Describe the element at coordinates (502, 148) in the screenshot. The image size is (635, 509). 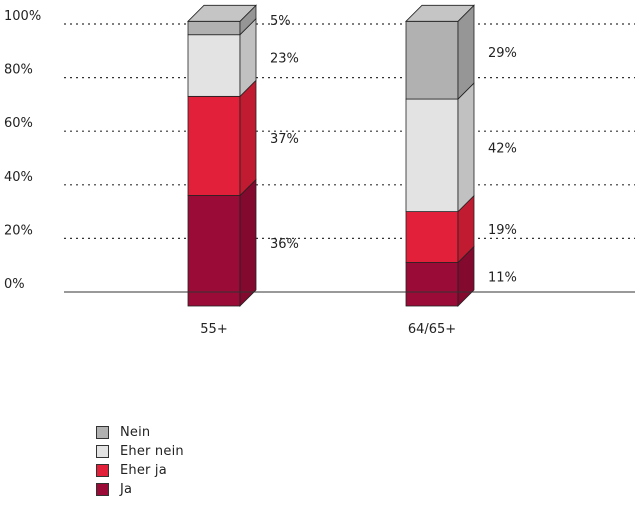
I see `data-label: 42%` at that location.